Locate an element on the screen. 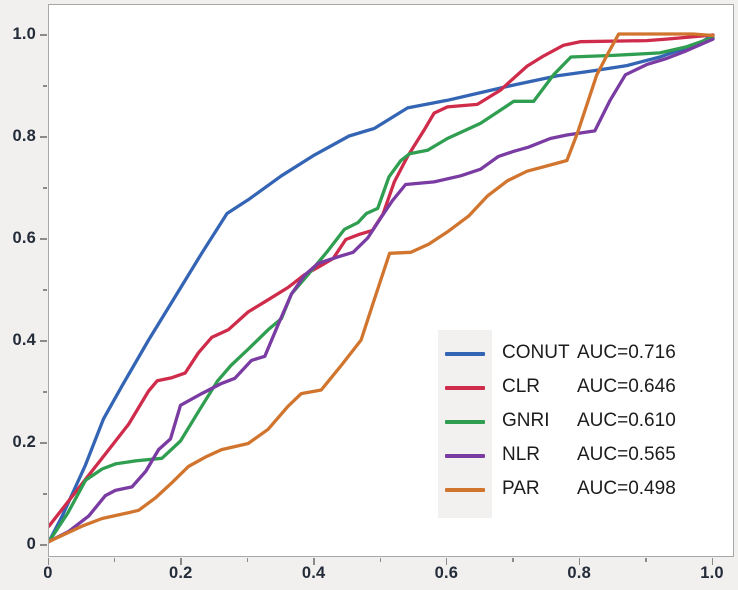 The image size is (738, 590). clr-line-swatch is located at coordinates (465, 388).